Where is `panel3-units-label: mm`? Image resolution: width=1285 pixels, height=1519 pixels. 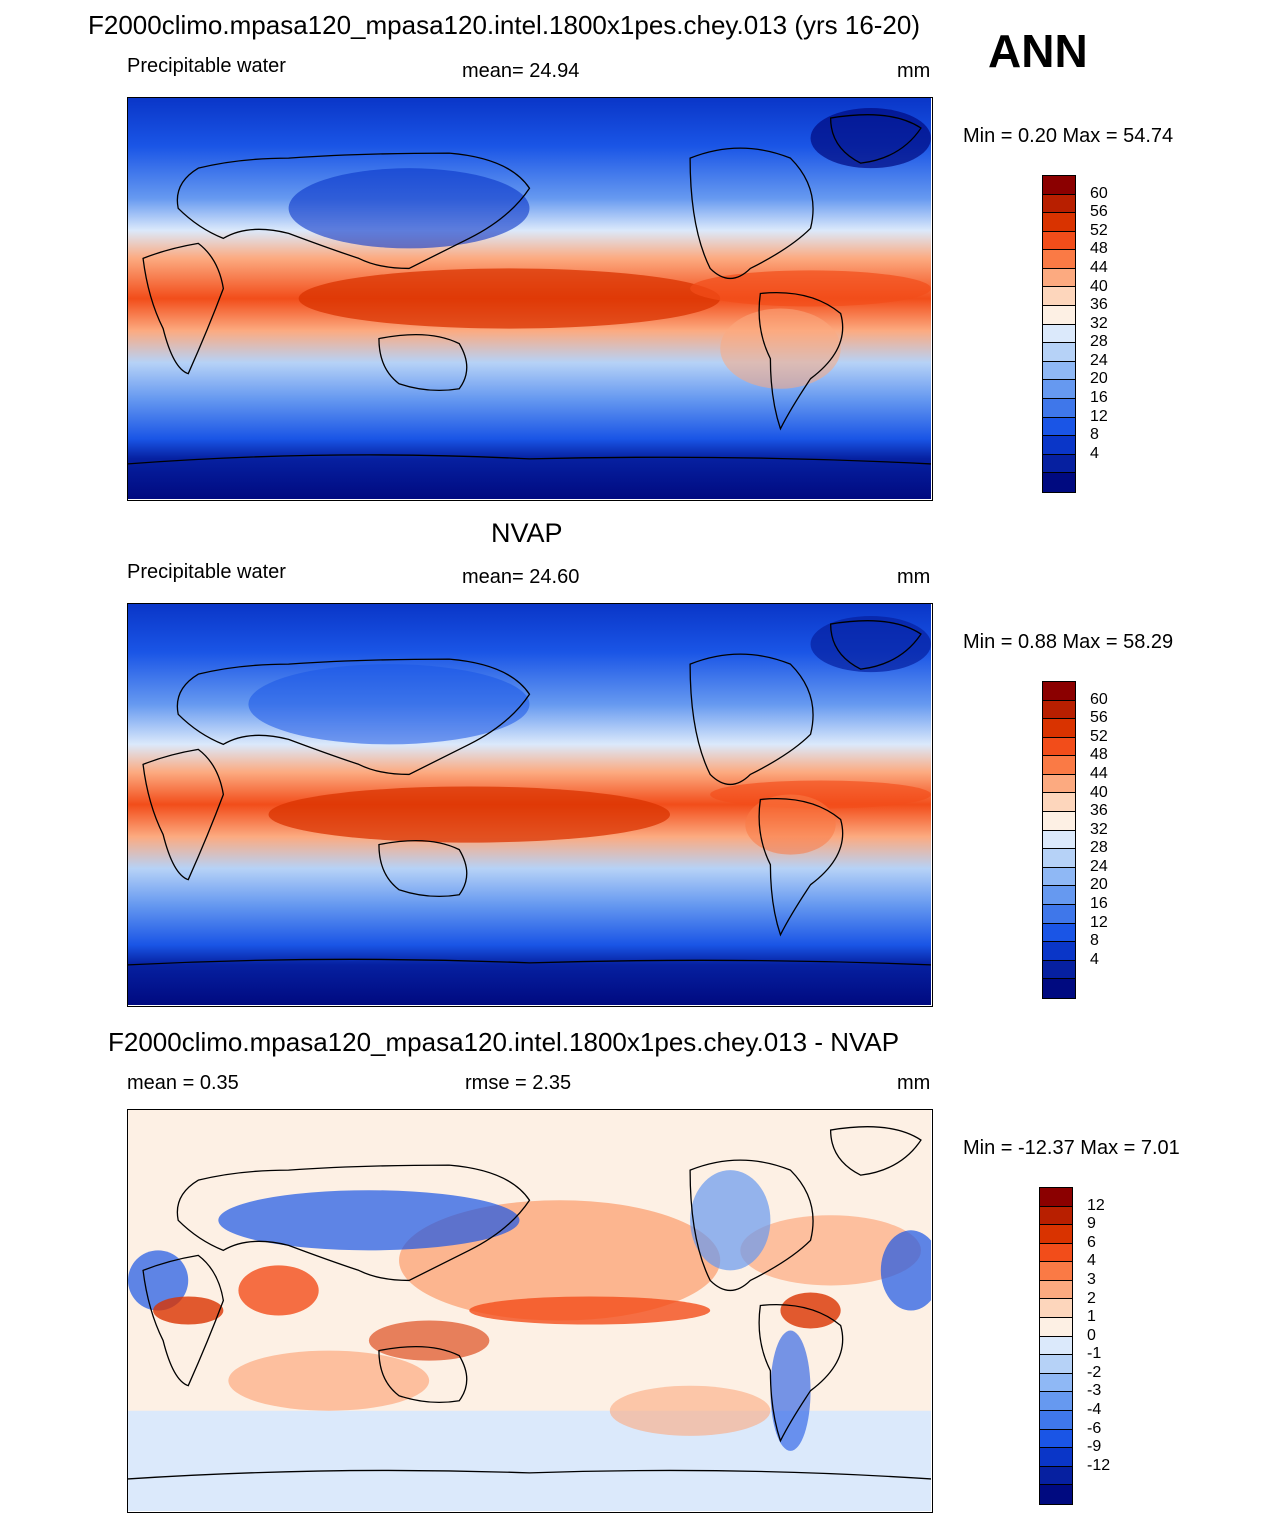 panel3-units-label: mm is located at coordinates (914, 1083).